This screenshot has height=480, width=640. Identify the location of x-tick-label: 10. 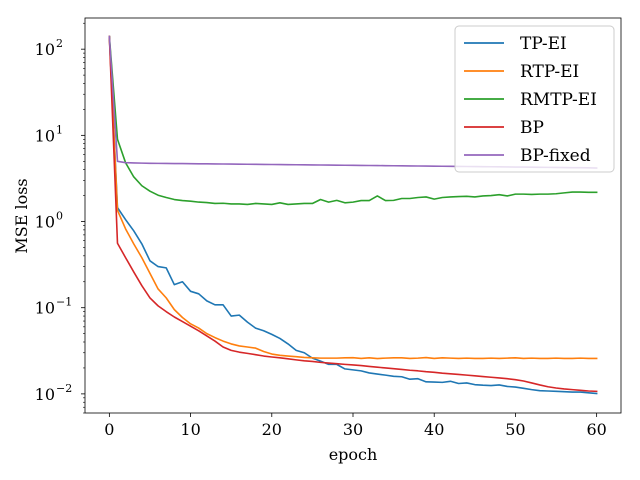
(190, 429).